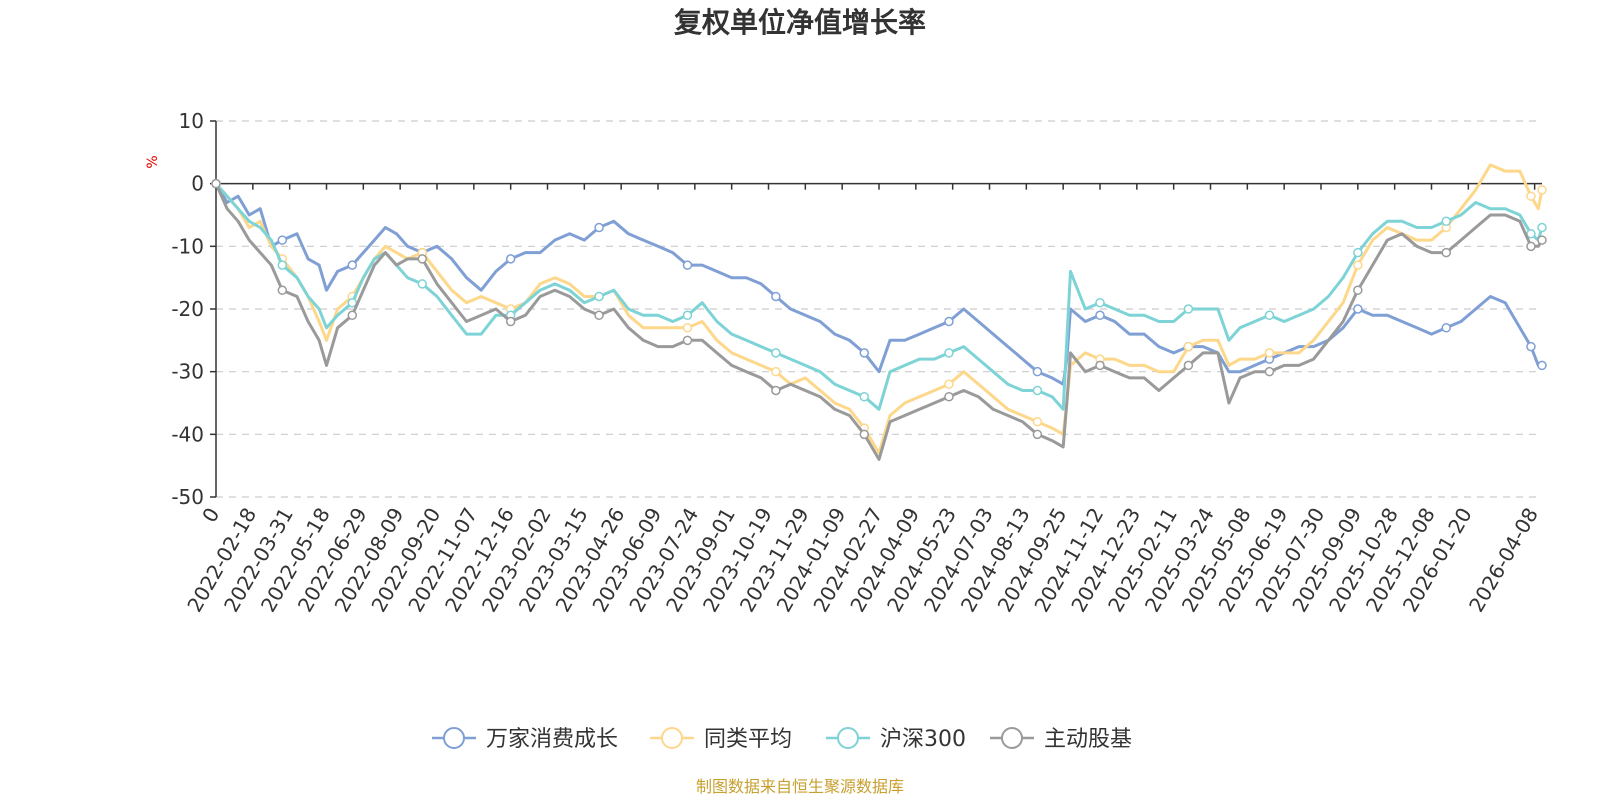 This screenshot has height=800, width=1600. I want to click on y-tick-label: -10, so click(187, 246).